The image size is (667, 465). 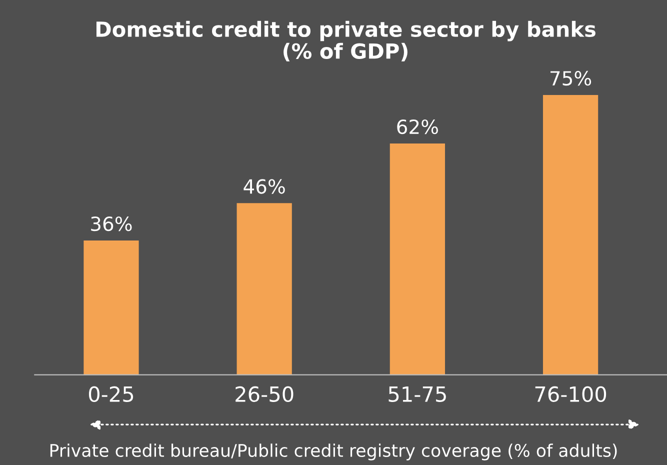 I want to click on x-tick-label: 26-50, so click(x=265, y=394).